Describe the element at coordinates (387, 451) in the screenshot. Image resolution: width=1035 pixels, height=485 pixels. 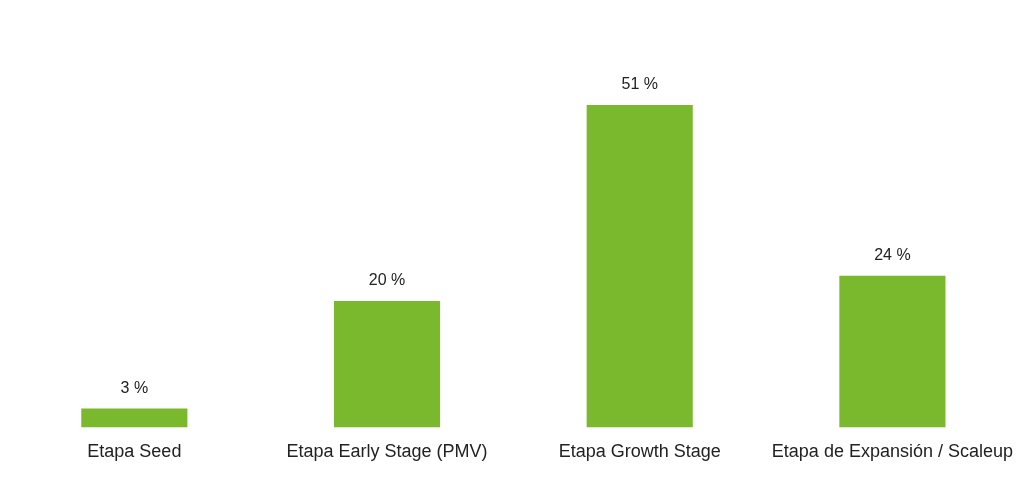
I see `x-tick-label: Etapa Early Stage (PMV)` at that location.